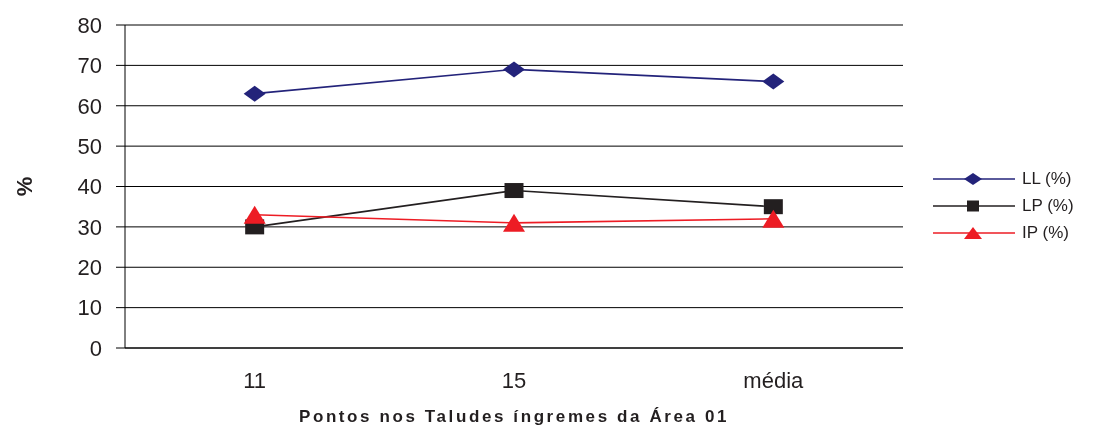 The image size is (1101, 432). Describe the element at coordinates (89, 25) in the screenshot. I see `y-tick-label: 80` at that location.